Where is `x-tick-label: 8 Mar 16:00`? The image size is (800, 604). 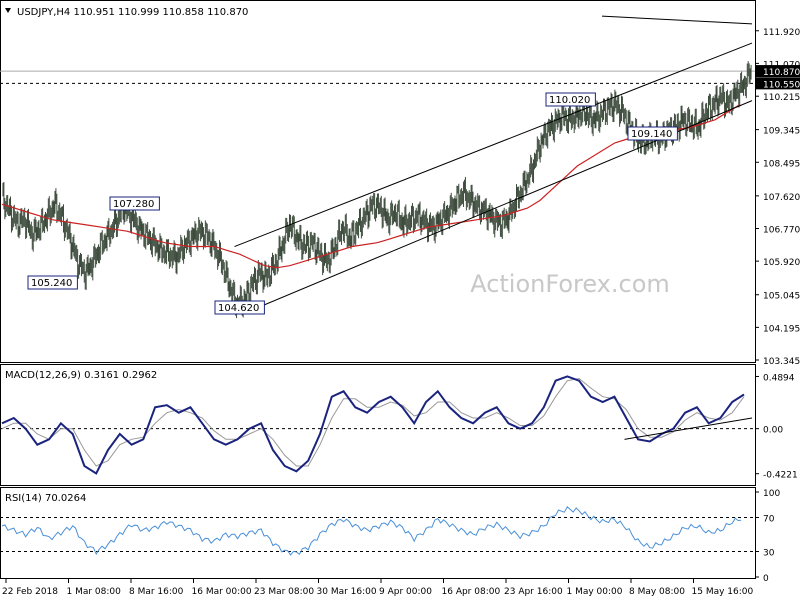
x-tick-label: 8 Mar 16:00 is located at coordinates (156, 592).